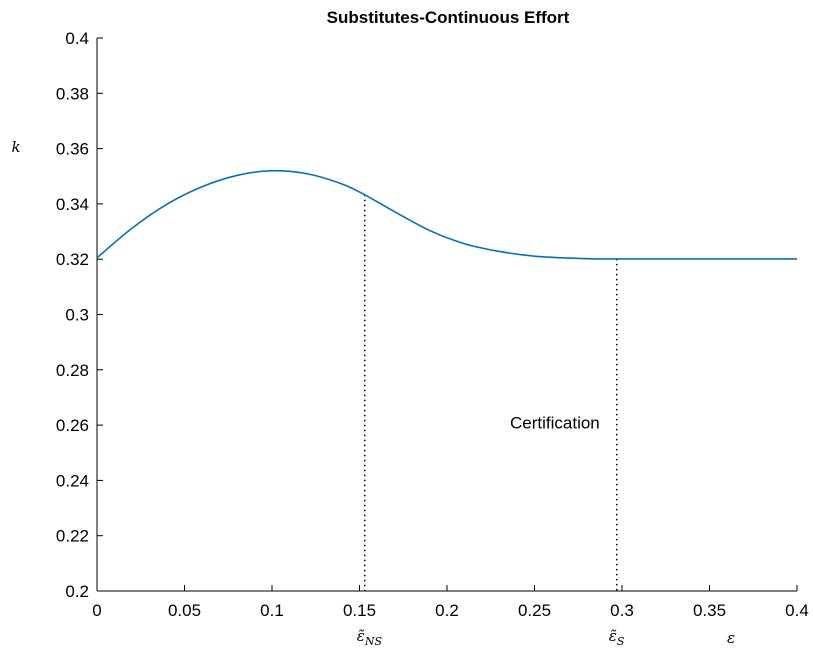  What do you see at coordinates (184, 610) in the screenshot?
I see `x-tick-label: 0.05` at bounding box center [184, 610].